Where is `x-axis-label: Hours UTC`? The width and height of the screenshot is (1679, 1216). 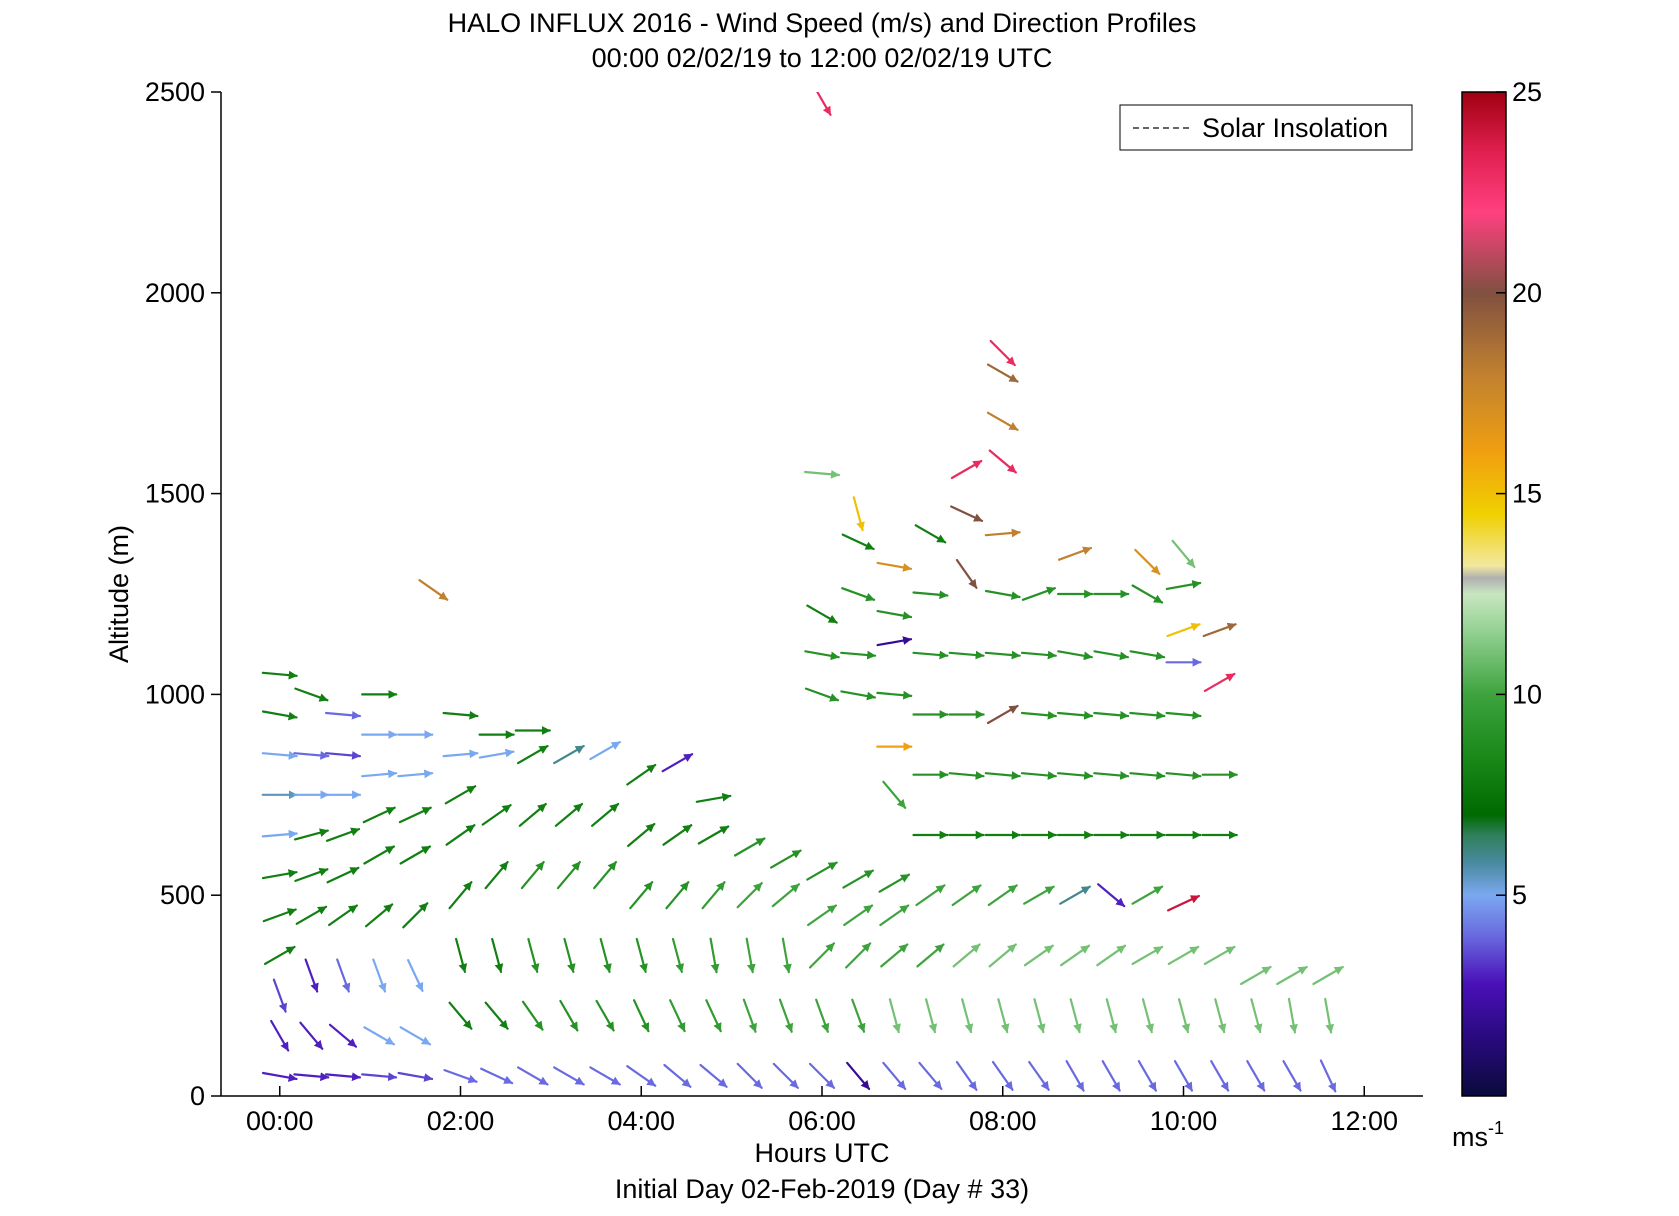
x-axis-label: Hours UTC is located at coordinates (821, 1153).